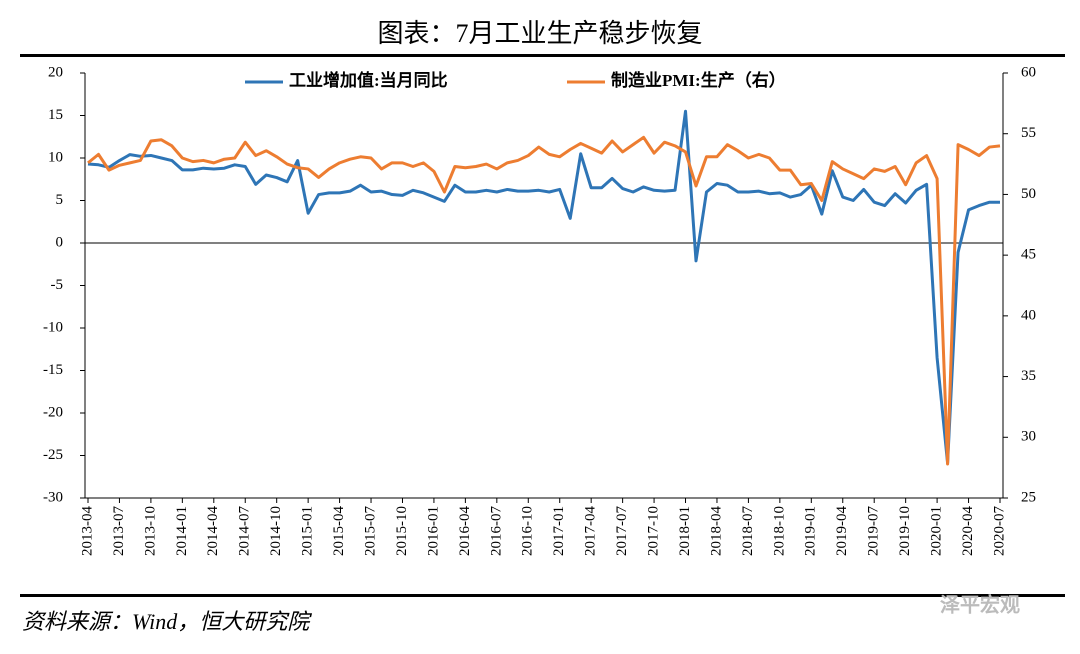 The image size is (1080, 654). What do you see at coordinates (53, 412) in the screenshot?
I see `y-tick-label: -20` at bounding box center [53, 412].